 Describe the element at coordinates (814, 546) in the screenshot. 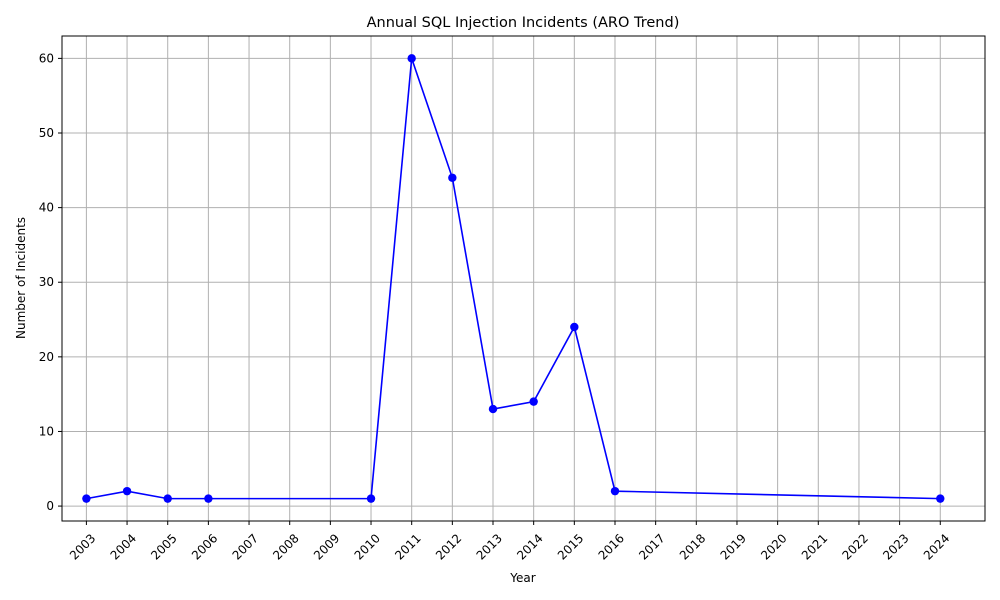

I see `x-tick-label: 2021` at that location.